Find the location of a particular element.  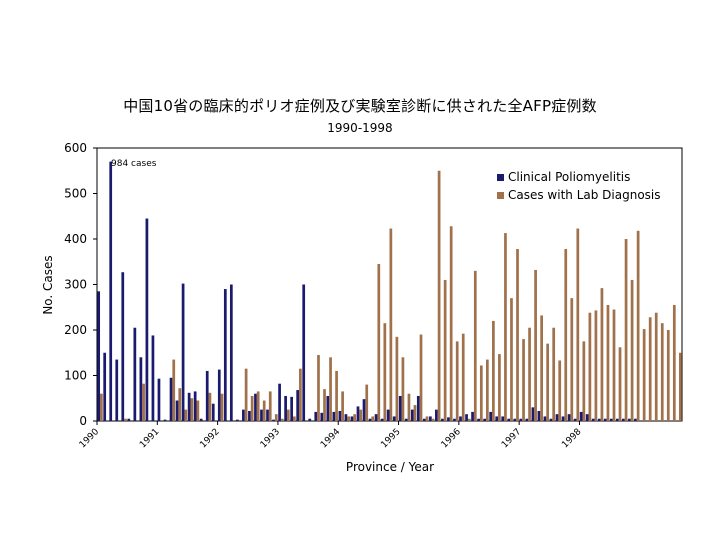

x-tick-label: 1992 is located at coordinates (209, 438).